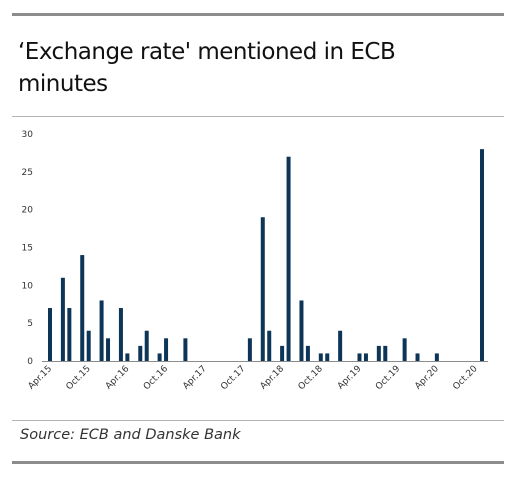  I want to click on chart-title: ‘Exchange rate' mentioned in ECB minutes, so click(207, 68).